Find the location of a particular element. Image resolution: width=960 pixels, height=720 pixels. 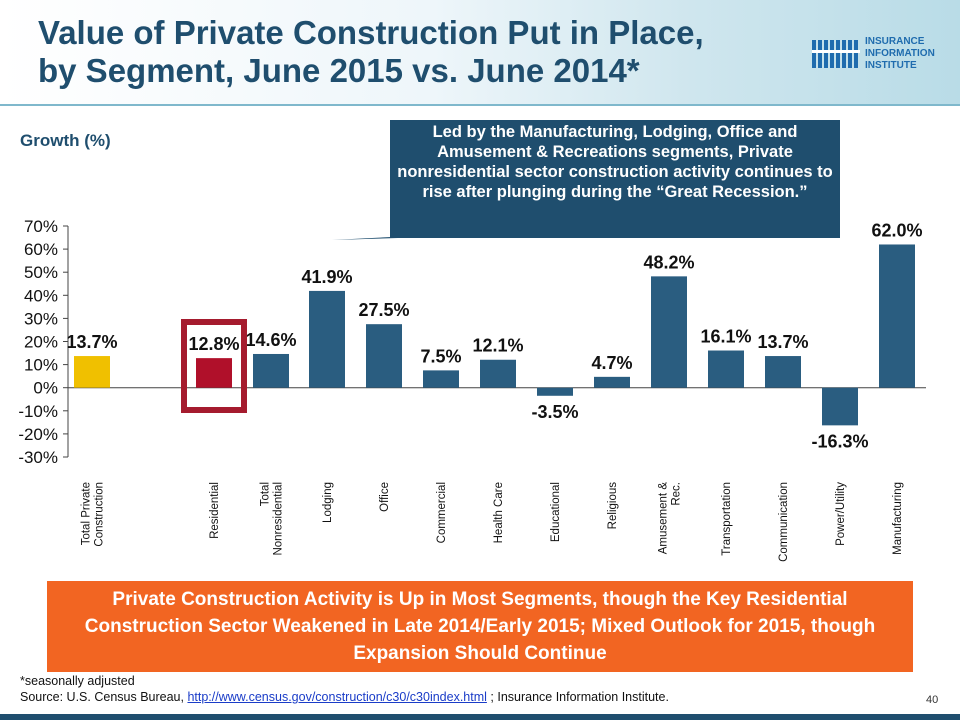

category-label: Health Care is located at coordinates (499, 512).